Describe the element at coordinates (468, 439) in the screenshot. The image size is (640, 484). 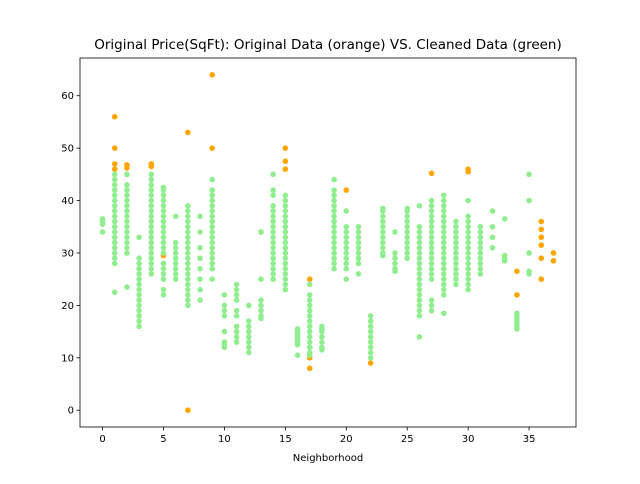
I see `x-tick-label: 30` at that location.